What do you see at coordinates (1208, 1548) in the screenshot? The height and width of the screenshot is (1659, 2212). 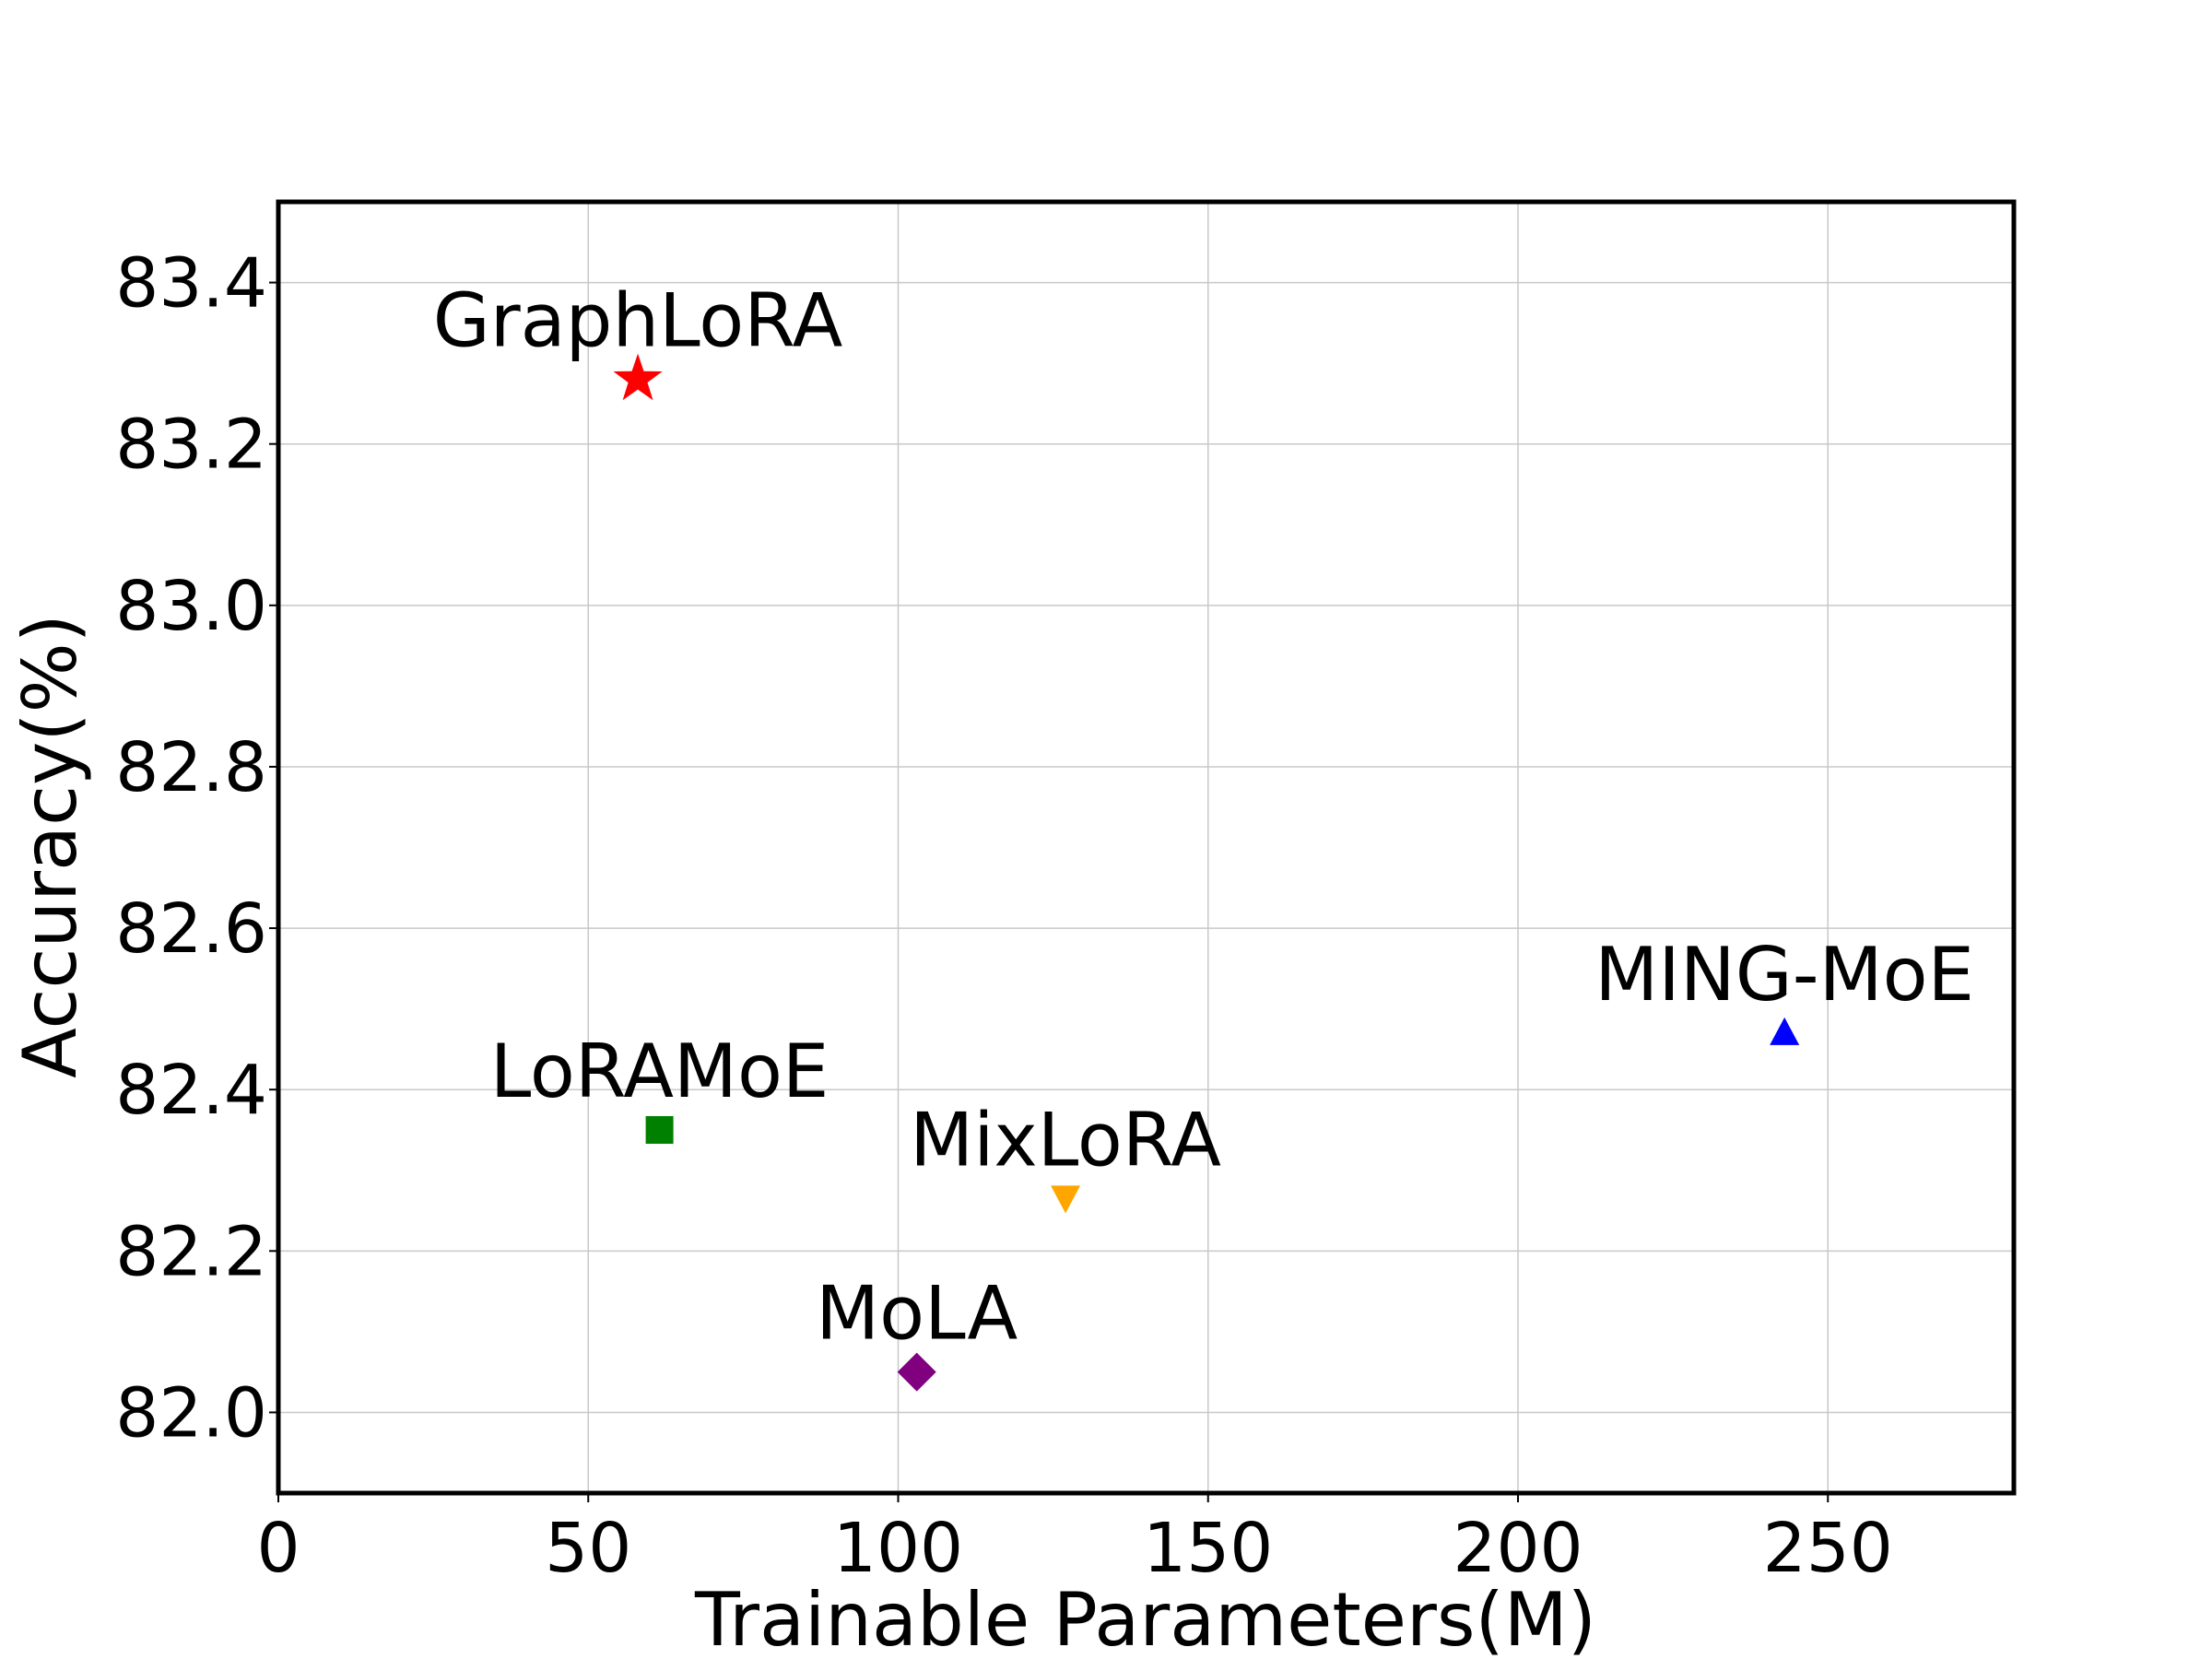 I see `x-tick-label: 150` at bounding box center [1208, 1548].